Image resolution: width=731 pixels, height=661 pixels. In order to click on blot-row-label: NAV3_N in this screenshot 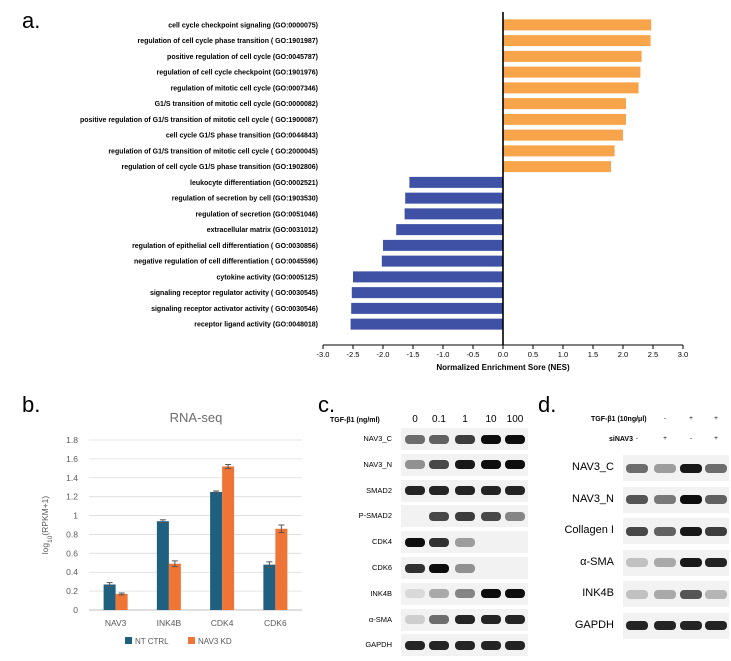, I will do `click(593, 498)`.